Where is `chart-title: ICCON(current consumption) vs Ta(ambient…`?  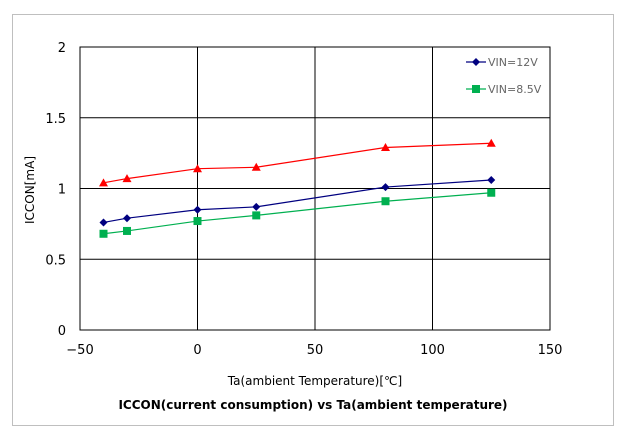 chart-title: ICCON(current consumption) vs Ta(ambient… is located at coordinates (312, 405).